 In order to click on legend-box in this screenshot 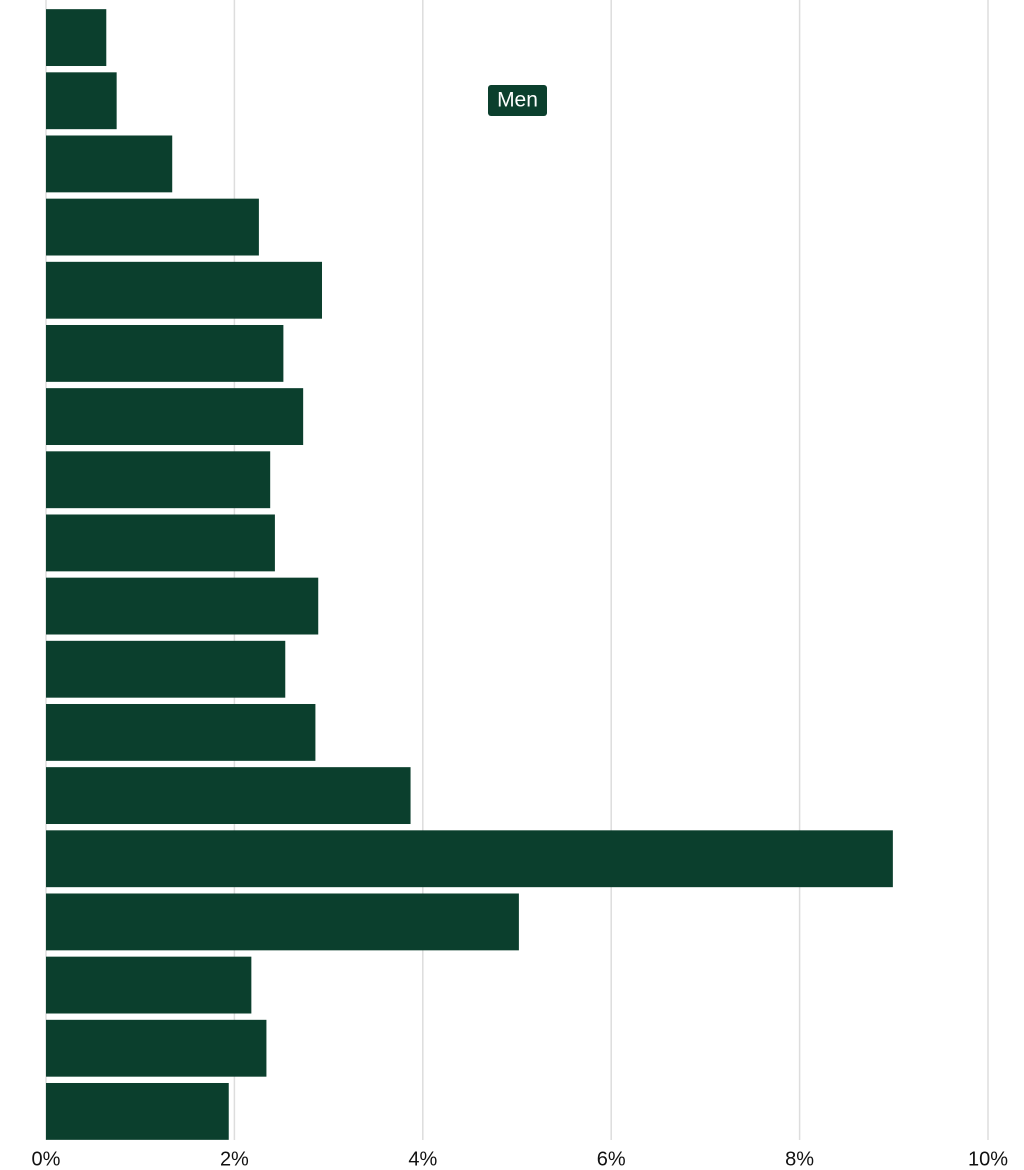, I will do `click(517, 100)`.